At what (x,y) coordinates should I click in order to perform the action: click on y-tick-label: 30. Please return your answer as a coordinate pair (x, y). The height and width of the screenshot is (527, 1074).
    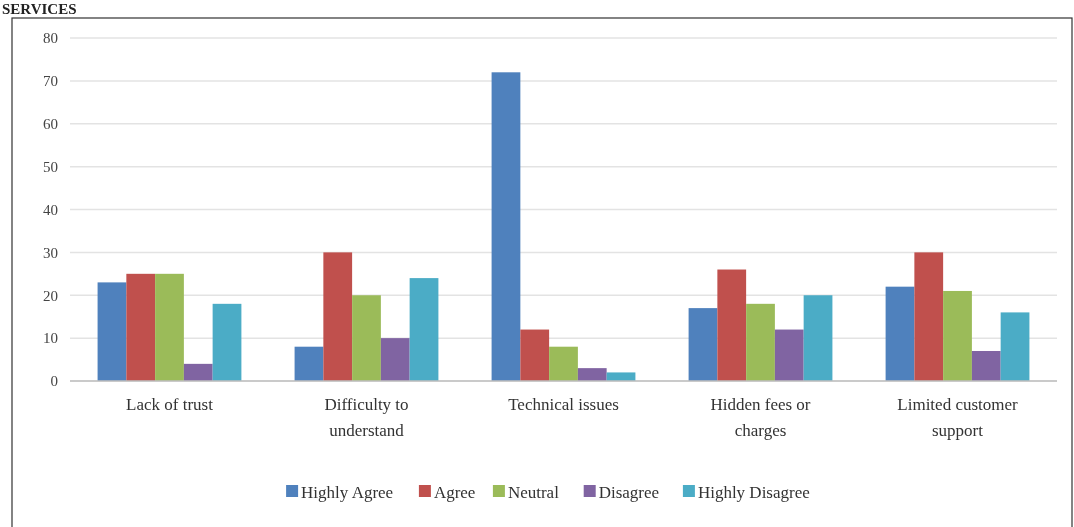
    Looking at the image, I should click on (50, 252).